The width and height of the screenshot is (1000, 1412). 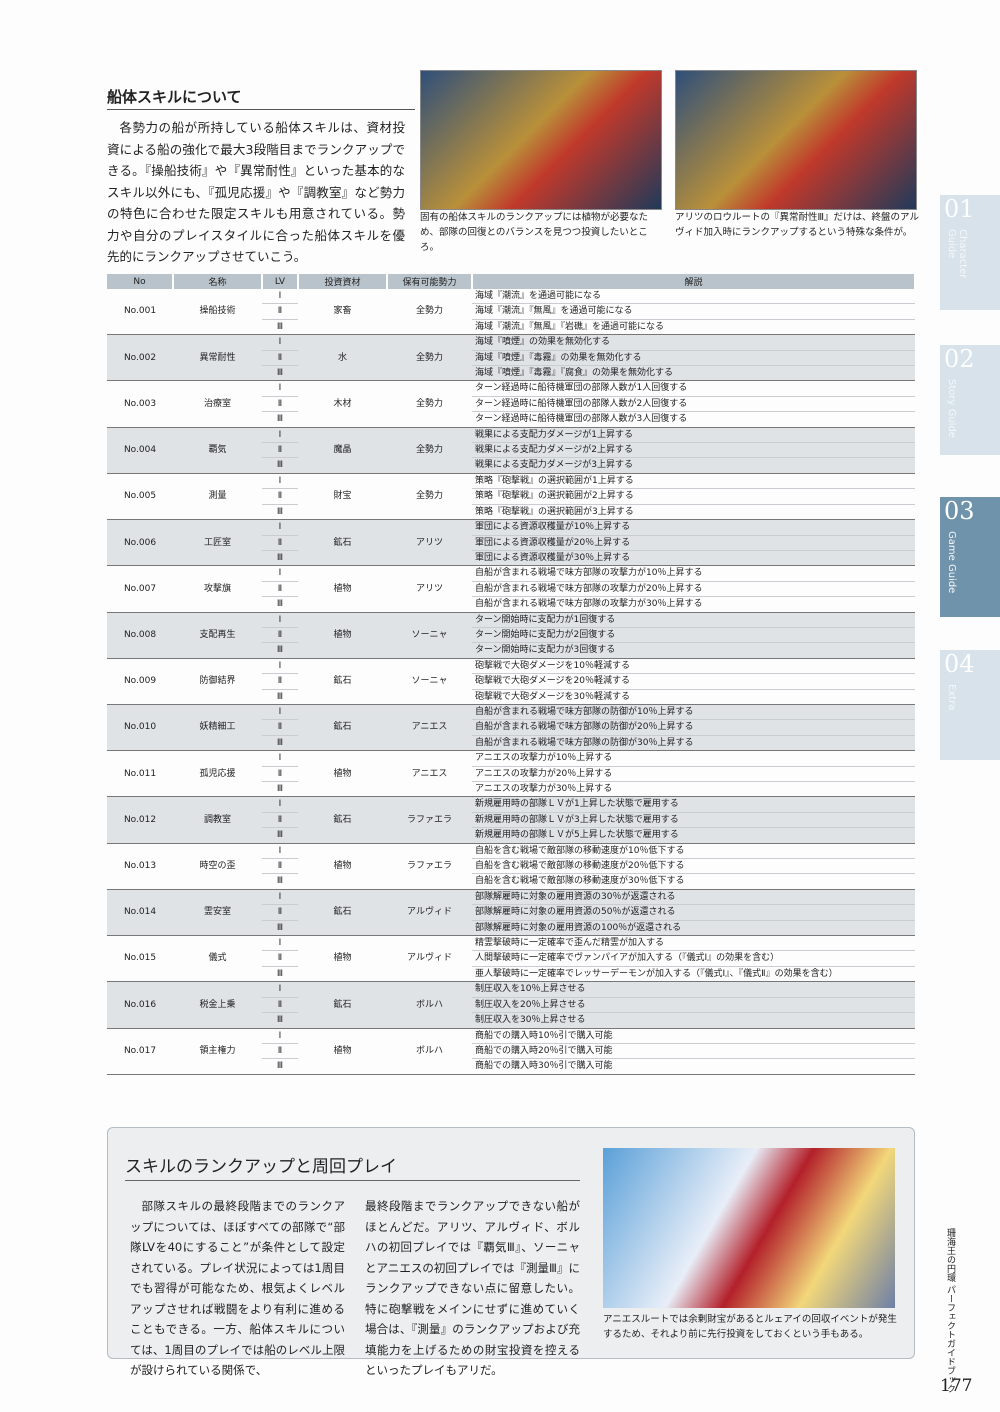 I want to click on skill-name: 操船技術, so click(x=217, y=312).